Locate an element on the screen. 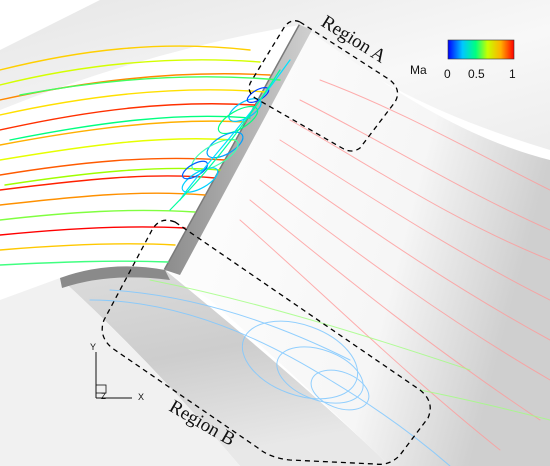 The image size is (550, 466). legend-colorbar is located at coordinates (481, 49).